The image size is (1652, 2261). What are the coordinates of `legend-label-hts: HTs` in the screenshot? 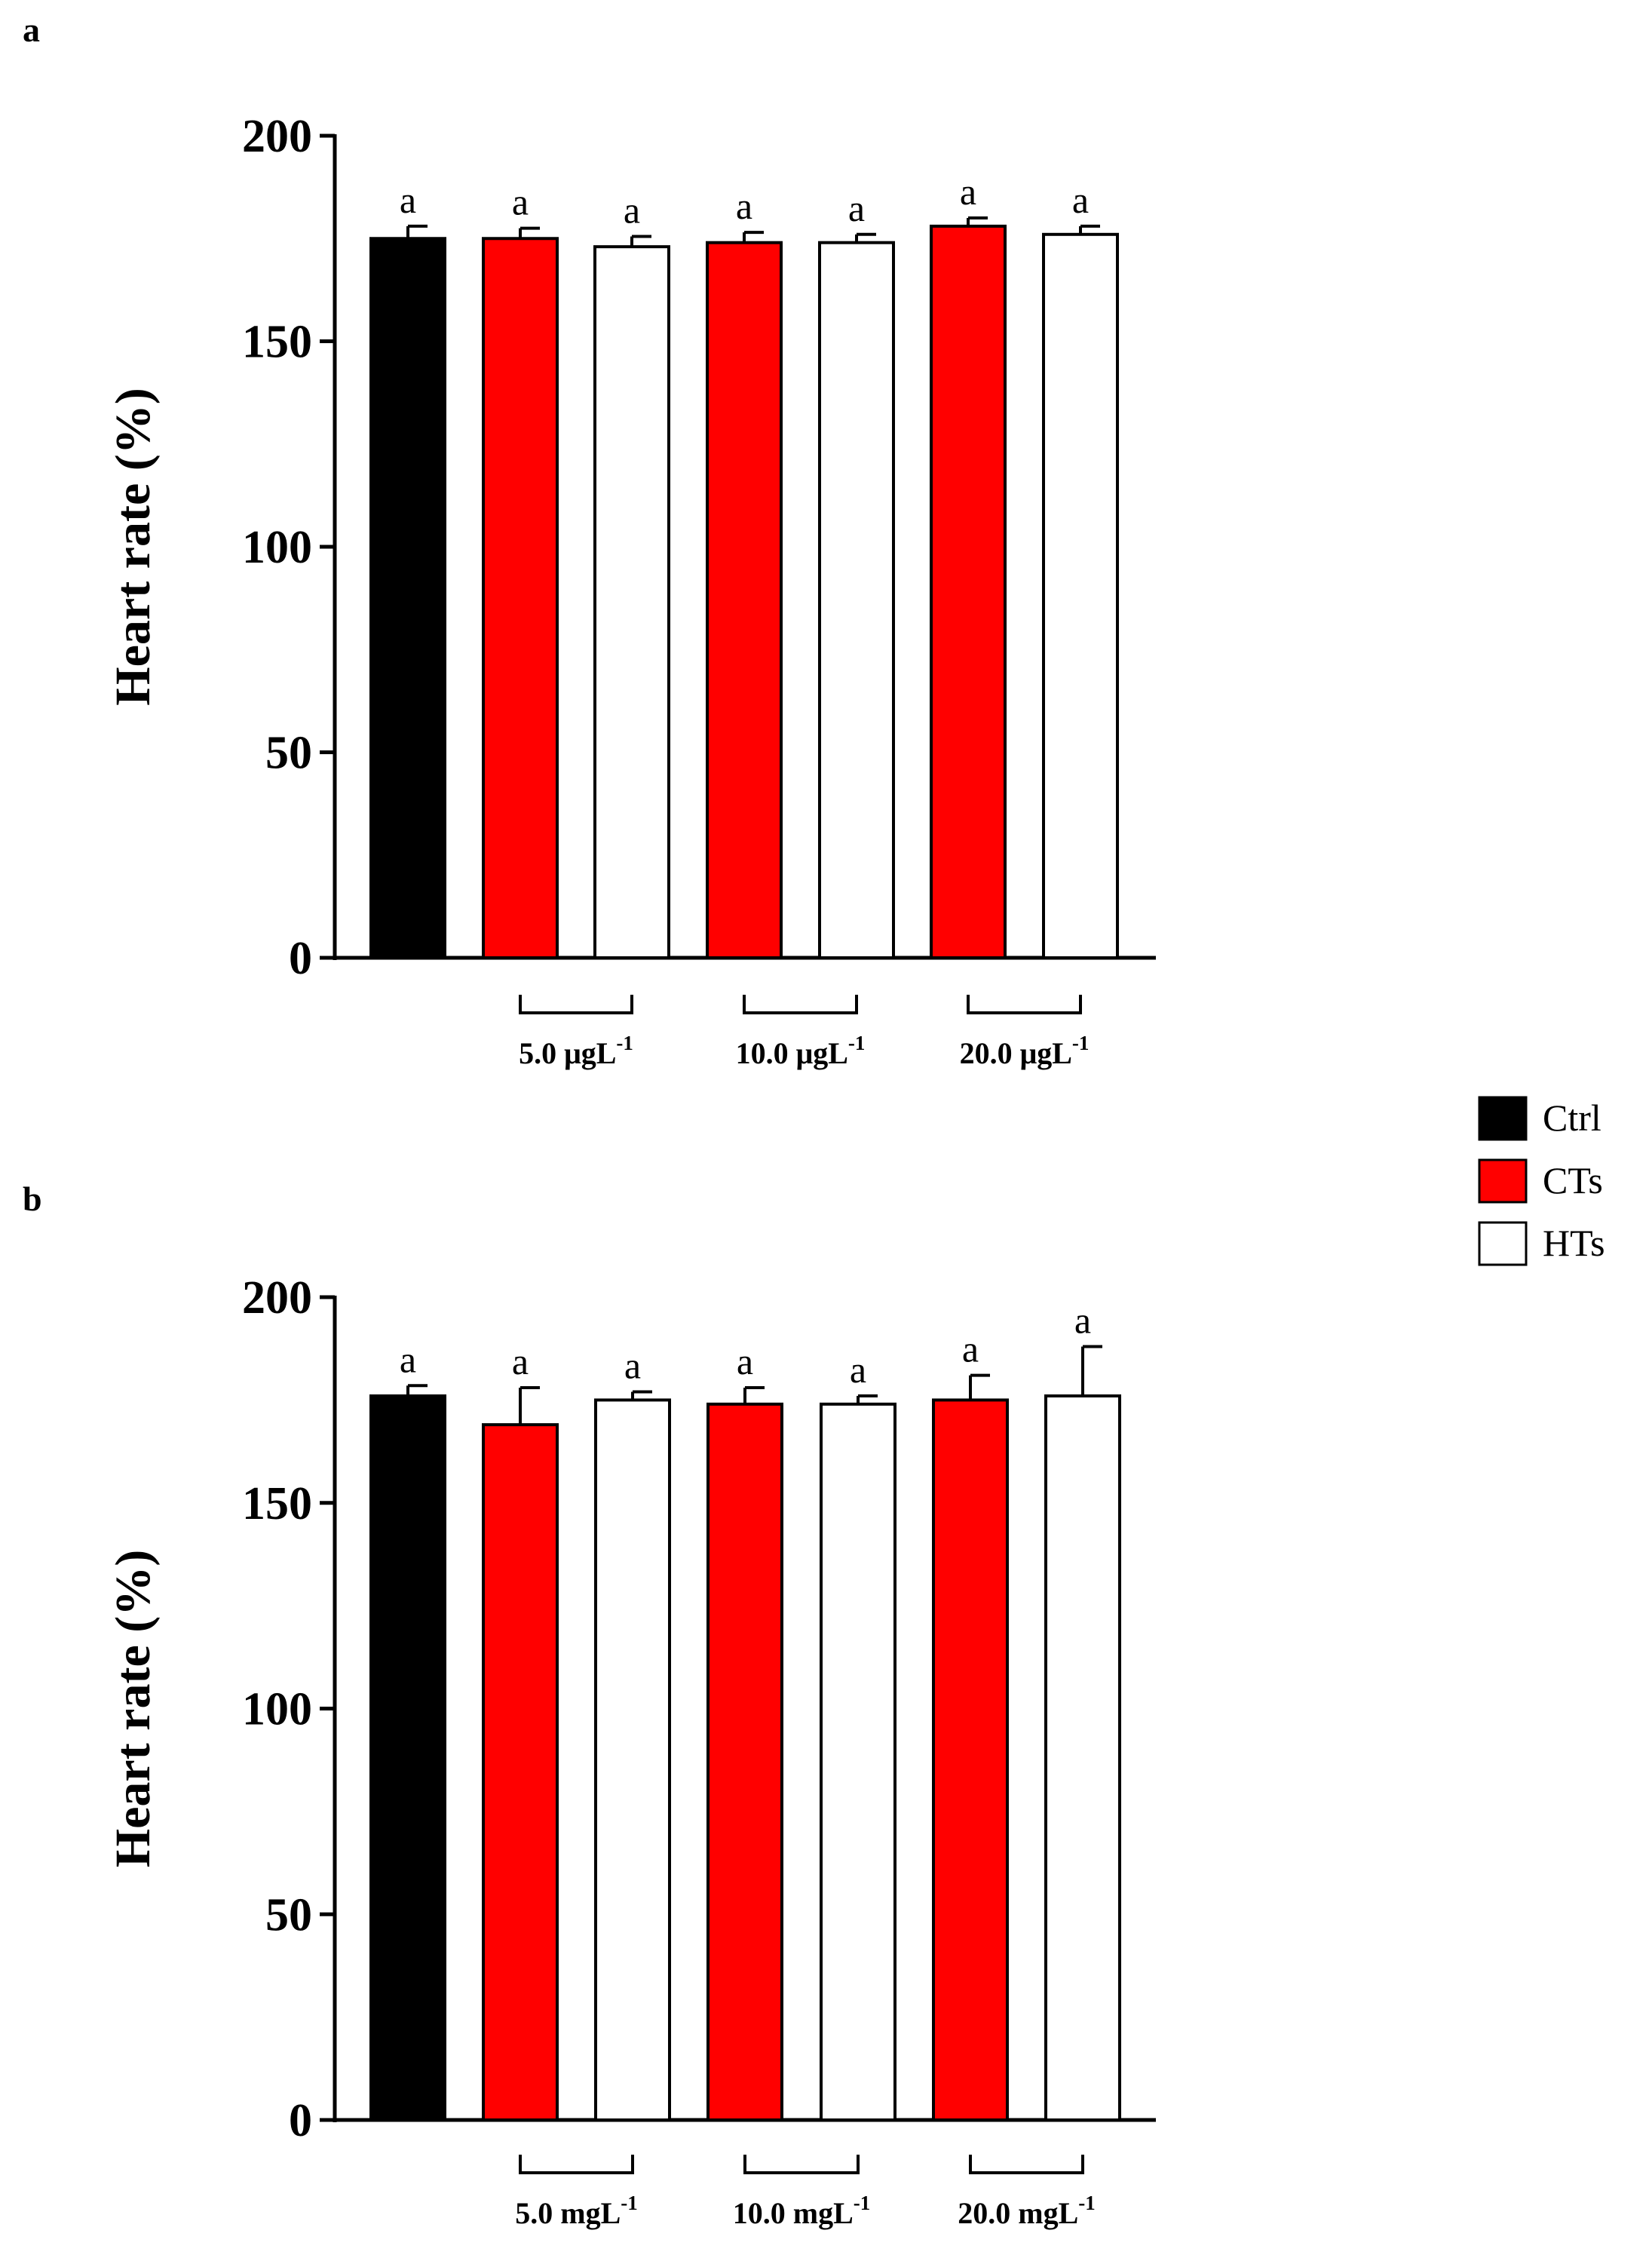 It's located at (1574, 1243).